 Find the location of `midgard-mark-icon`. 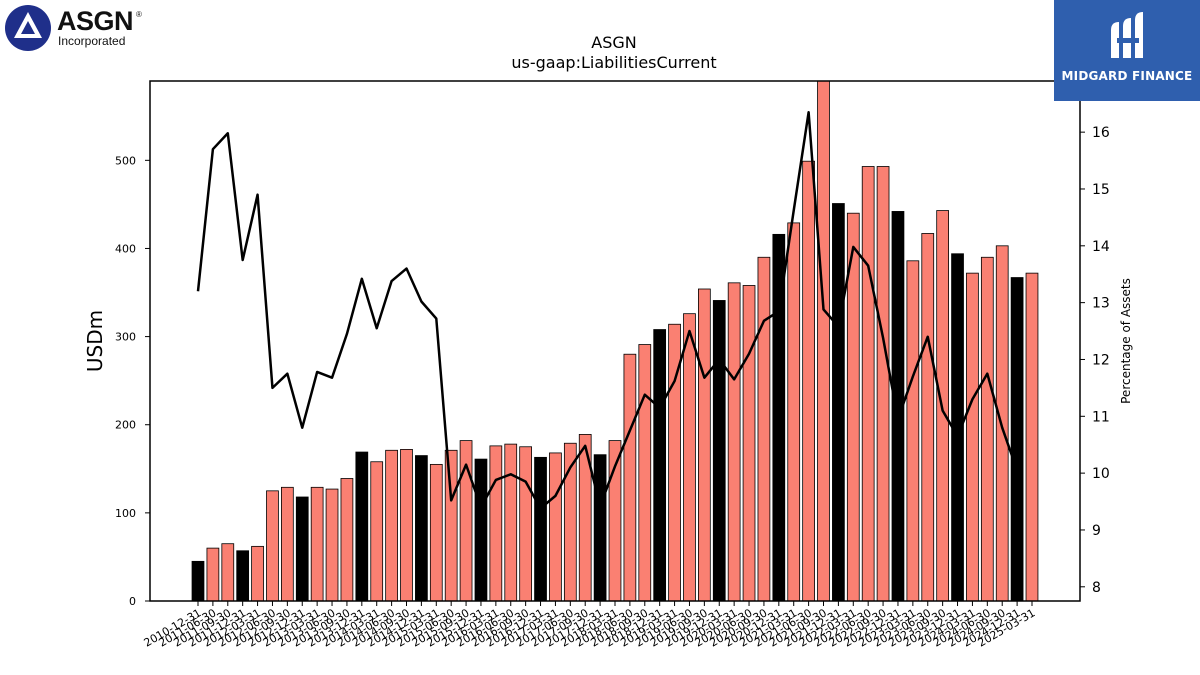

midgard-mark-icon is located at coordinates (1127, 35).